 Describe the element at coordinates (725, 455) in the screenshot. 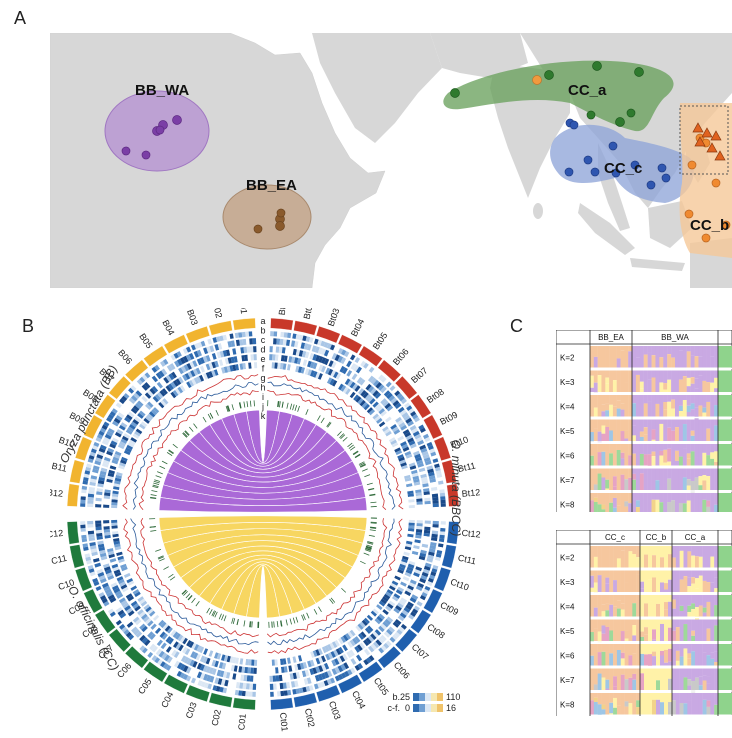

I see `structure-bb-outgroup-block` at that location.